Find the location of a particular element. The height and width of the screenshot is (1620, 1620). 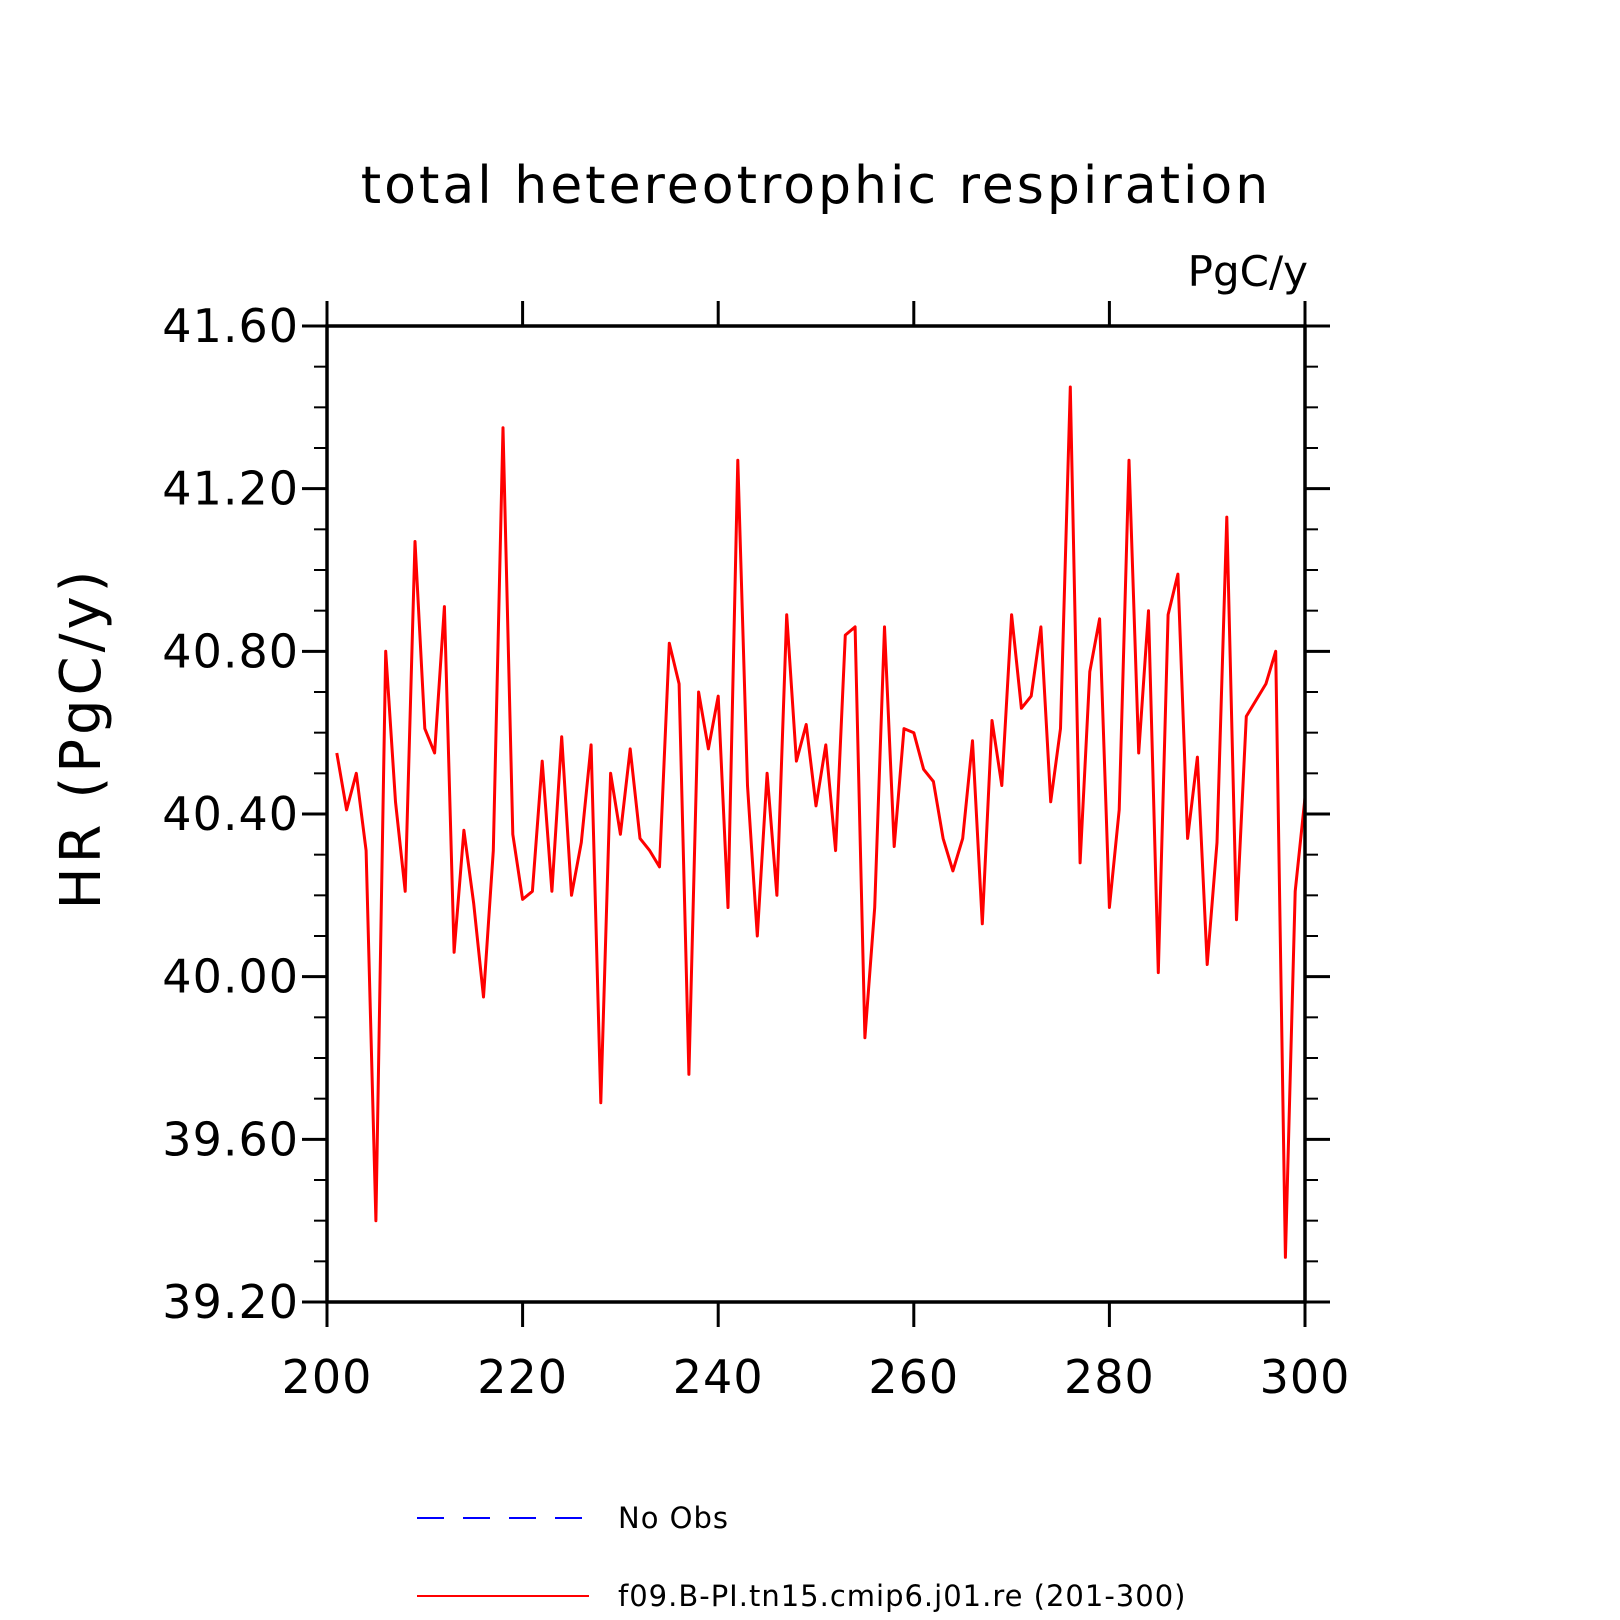

y-tick-label: 39.60 is located at coordinates (230, 1139).